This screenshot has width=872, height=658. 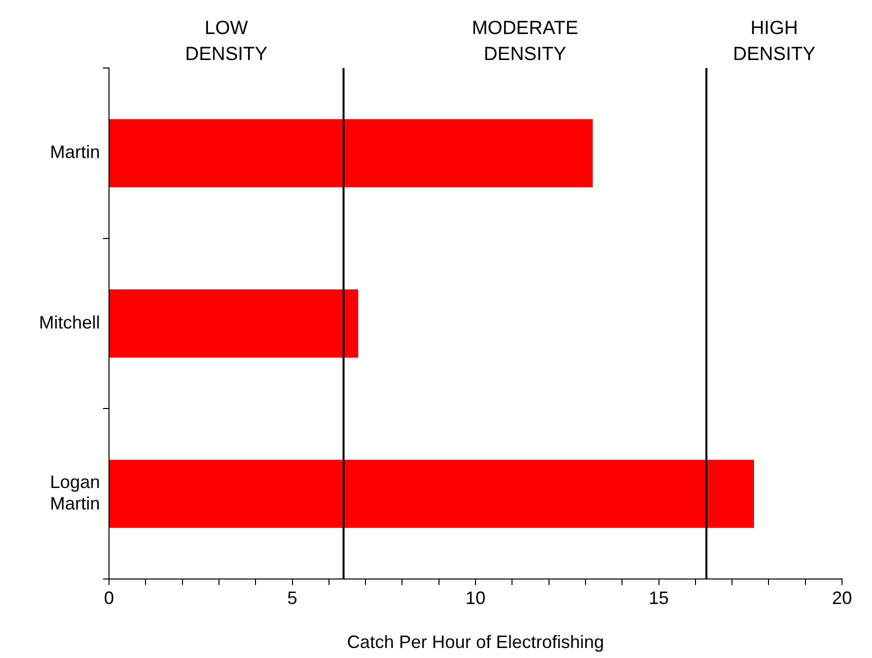 I want to click on x-tick-label: 20, so click(x=842, y=598).